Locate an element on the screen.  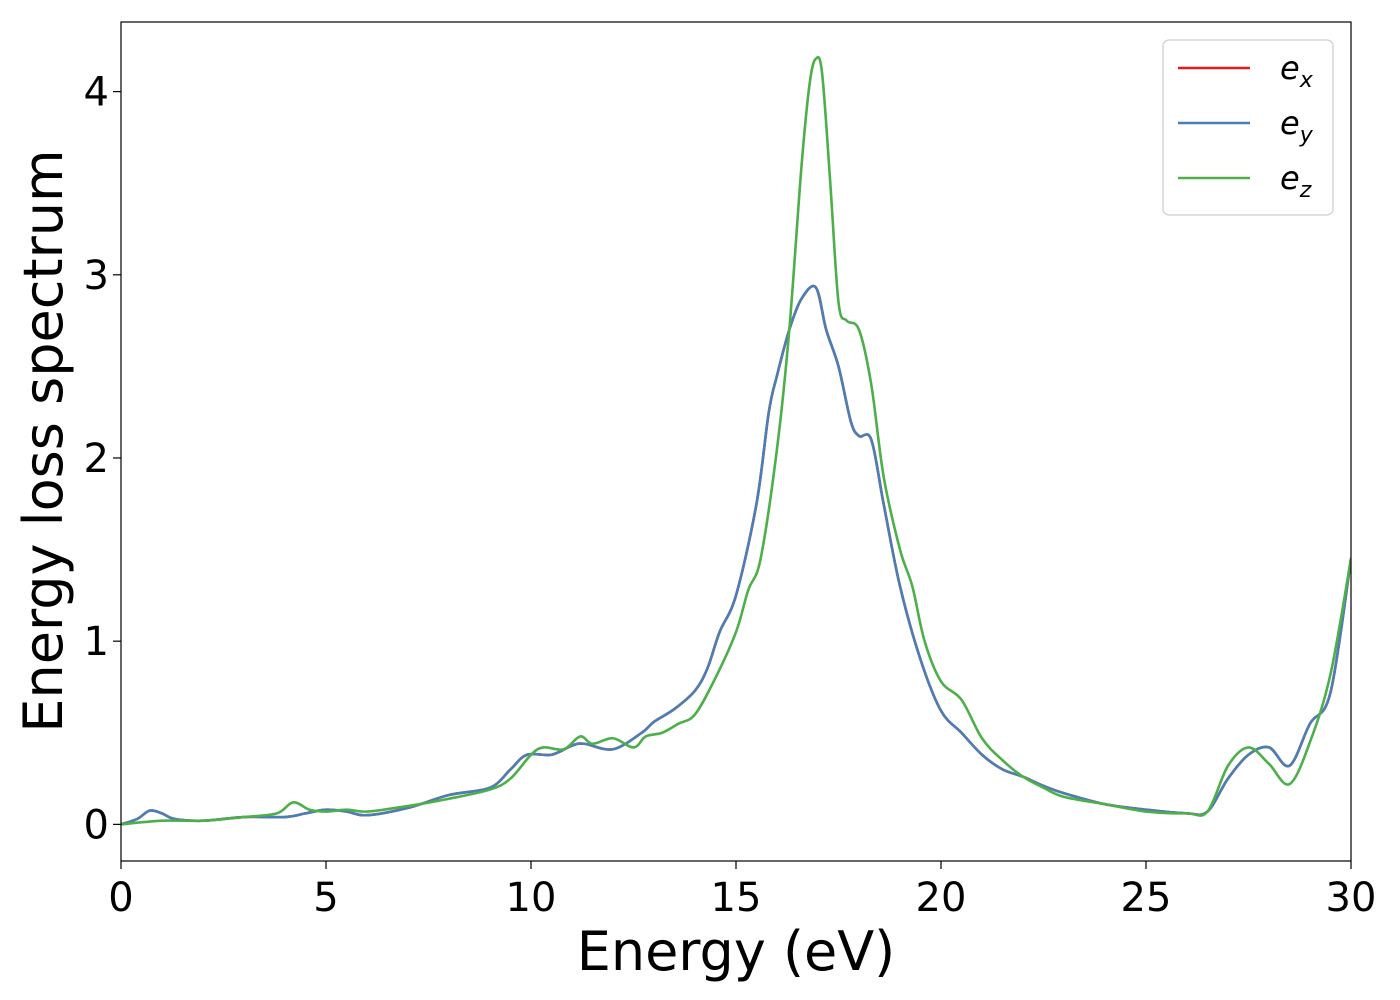
legend-label-y: ey is located at coordinates (1297, 126).